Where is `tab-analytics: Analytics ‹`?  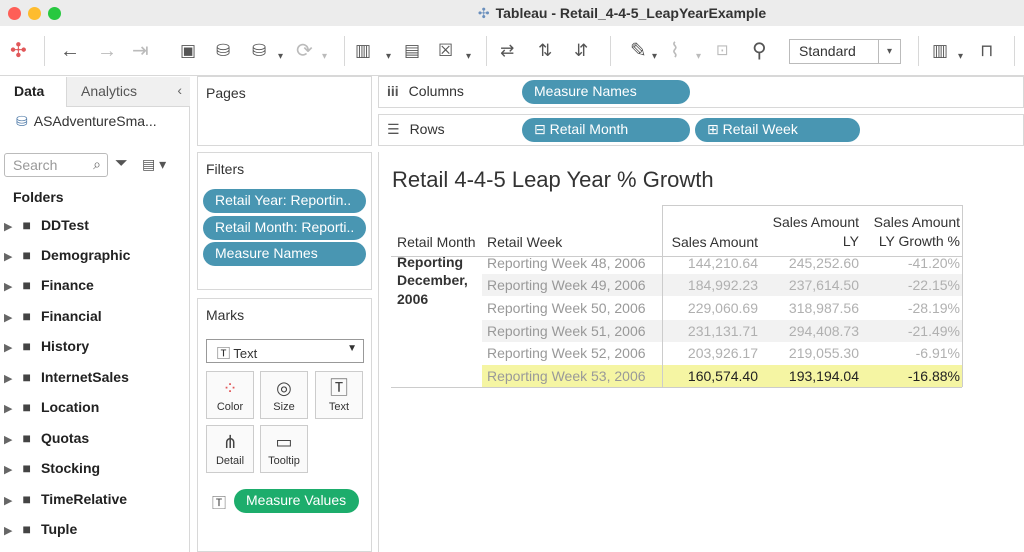
tab-analytics: Analytics ‹ is located at coordinates (128, 92).